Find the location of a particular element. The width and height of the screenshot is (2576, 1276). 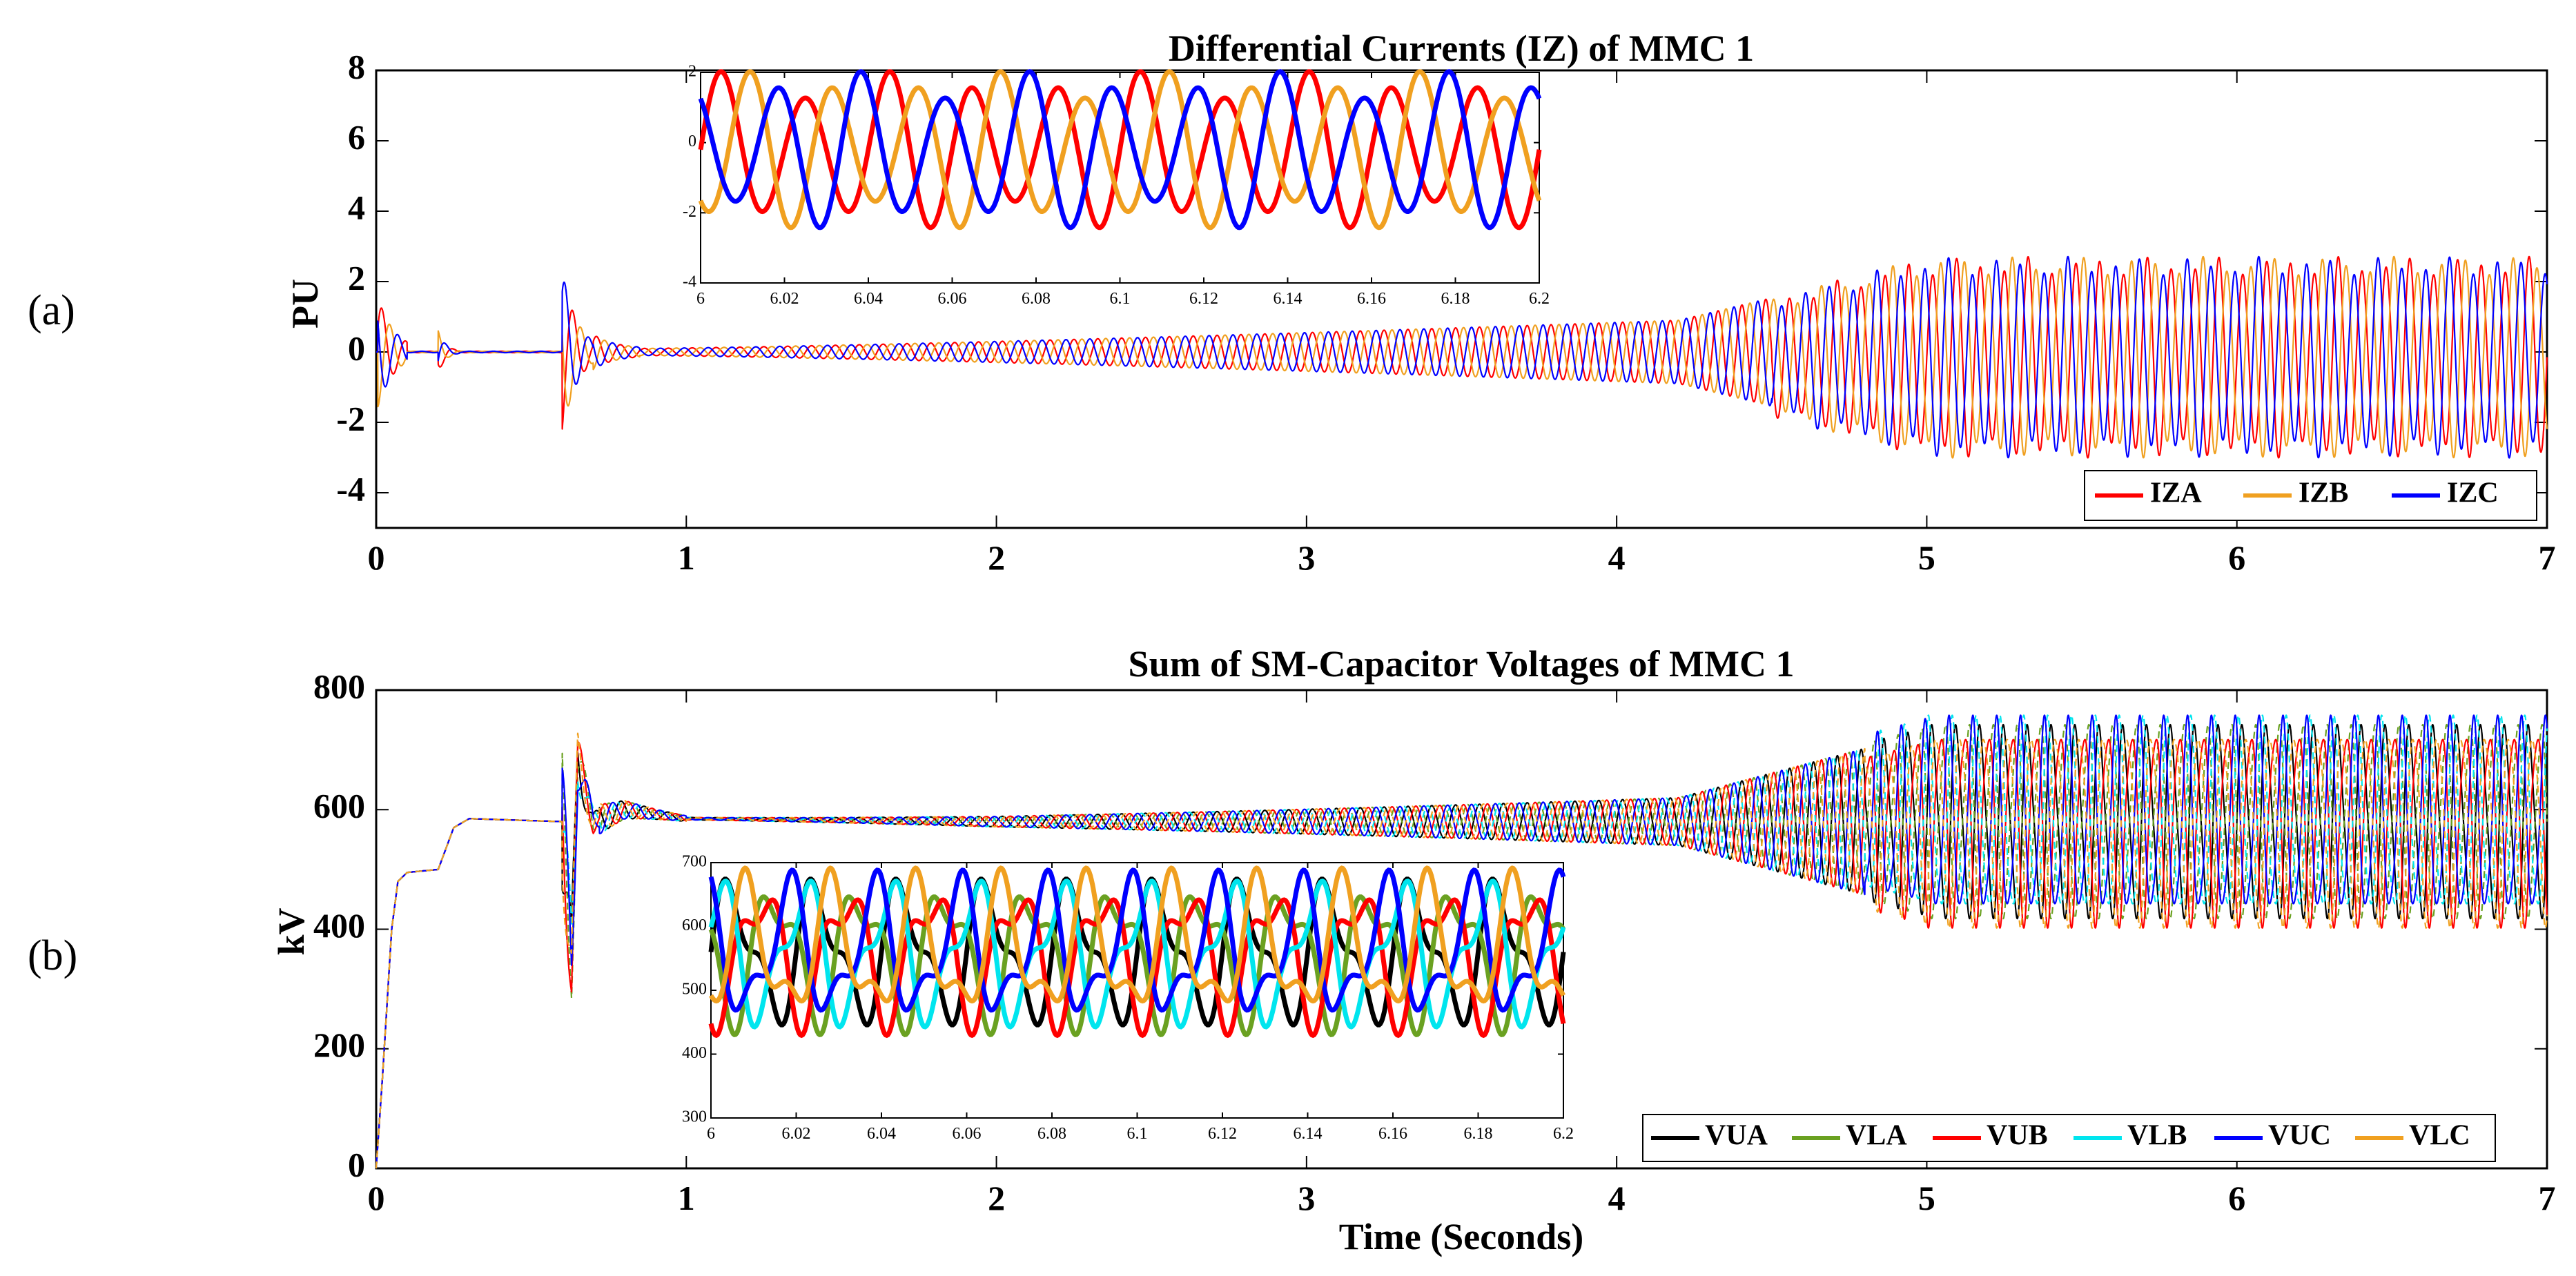

chart-b-inset-xtick-label: 6.04 is located at coordinates (881, 1134).